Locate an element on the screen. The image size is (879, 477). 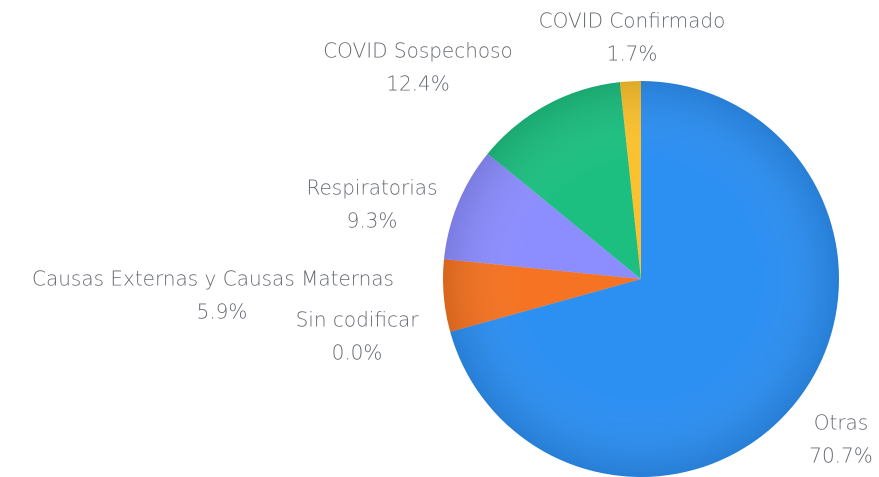
slice-label: COVID Sospechoso is located at coordinates (418, 51).